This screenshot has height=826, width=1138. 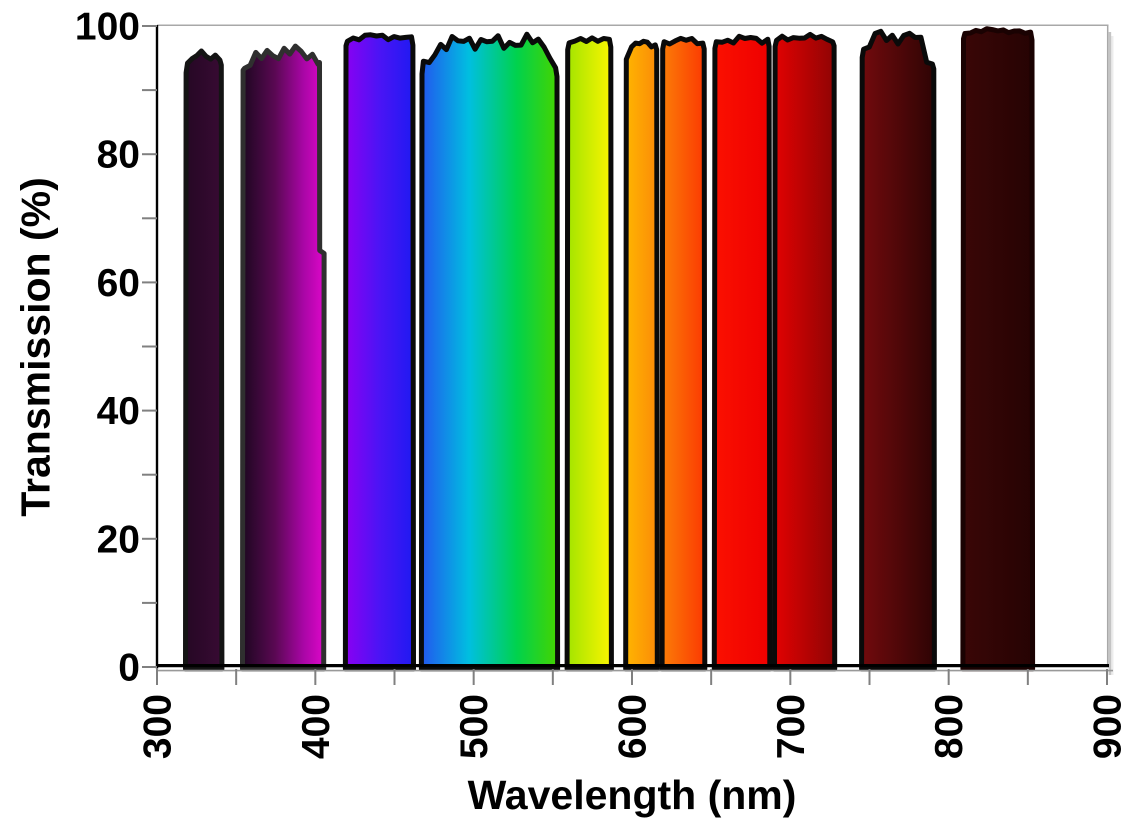 I want to click on y-tick-label-60: 60, so click(x=118, y=283).